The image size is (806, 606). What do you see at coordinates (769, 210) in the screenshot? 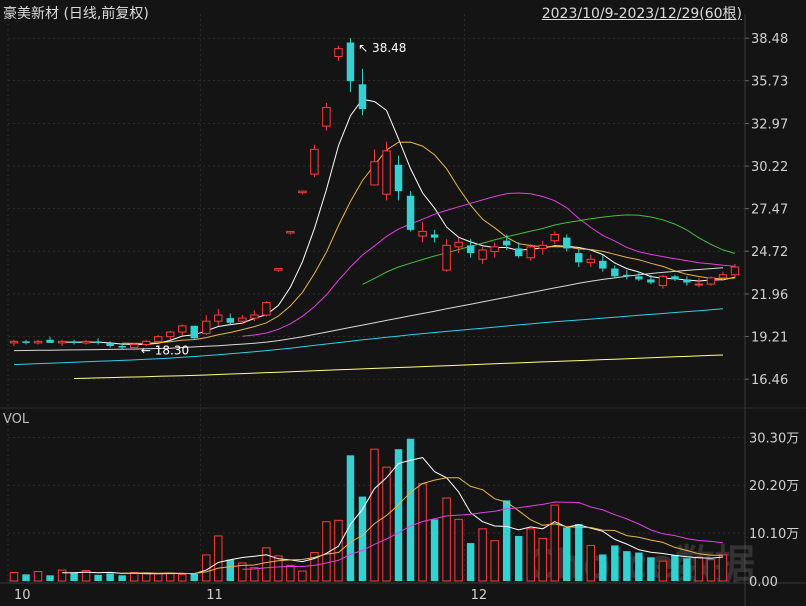
I see `price-tick-label: 27.47` at bounding box center [769, 210].